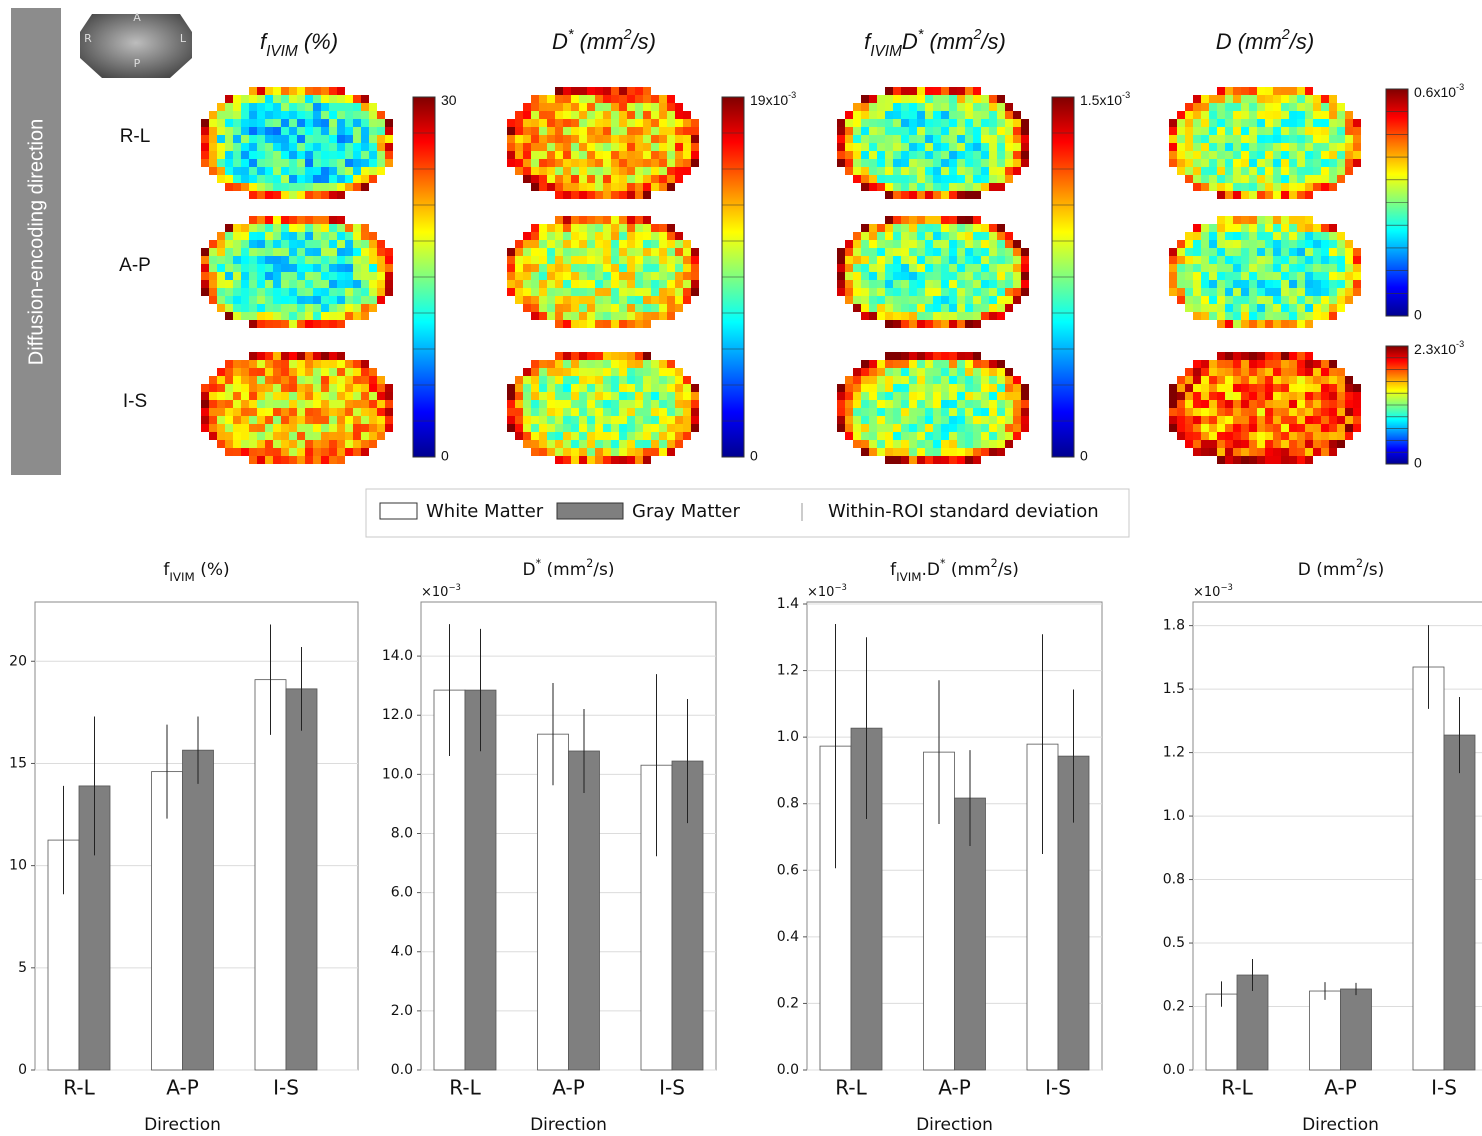 Image resolution: width=1482 pixels, height=1136 pixels. Describe the element at coordinates (788, 604) in the screenshot. I see `y-tick-label: 1.4` at that location.